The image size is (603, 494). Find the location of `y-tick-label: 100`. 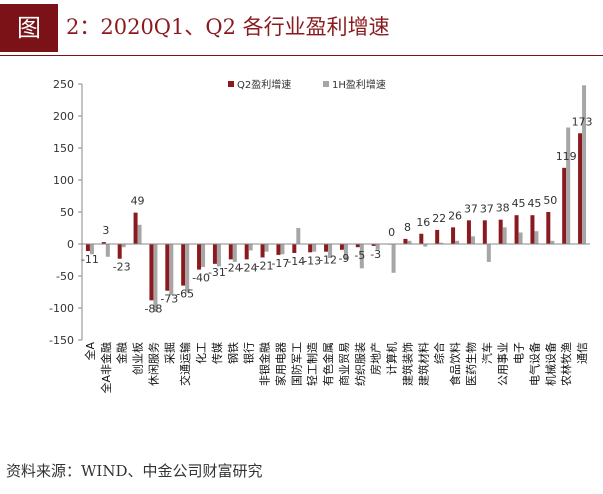

y-tick-label: 100 is located at coordinates (63, 180).